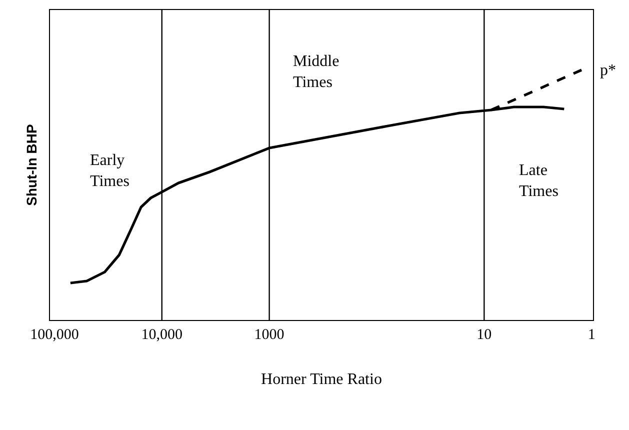  Describe the element at coordinates (54, 335) in the screenshot. I see `x-tick-label: 100,000` at that location.